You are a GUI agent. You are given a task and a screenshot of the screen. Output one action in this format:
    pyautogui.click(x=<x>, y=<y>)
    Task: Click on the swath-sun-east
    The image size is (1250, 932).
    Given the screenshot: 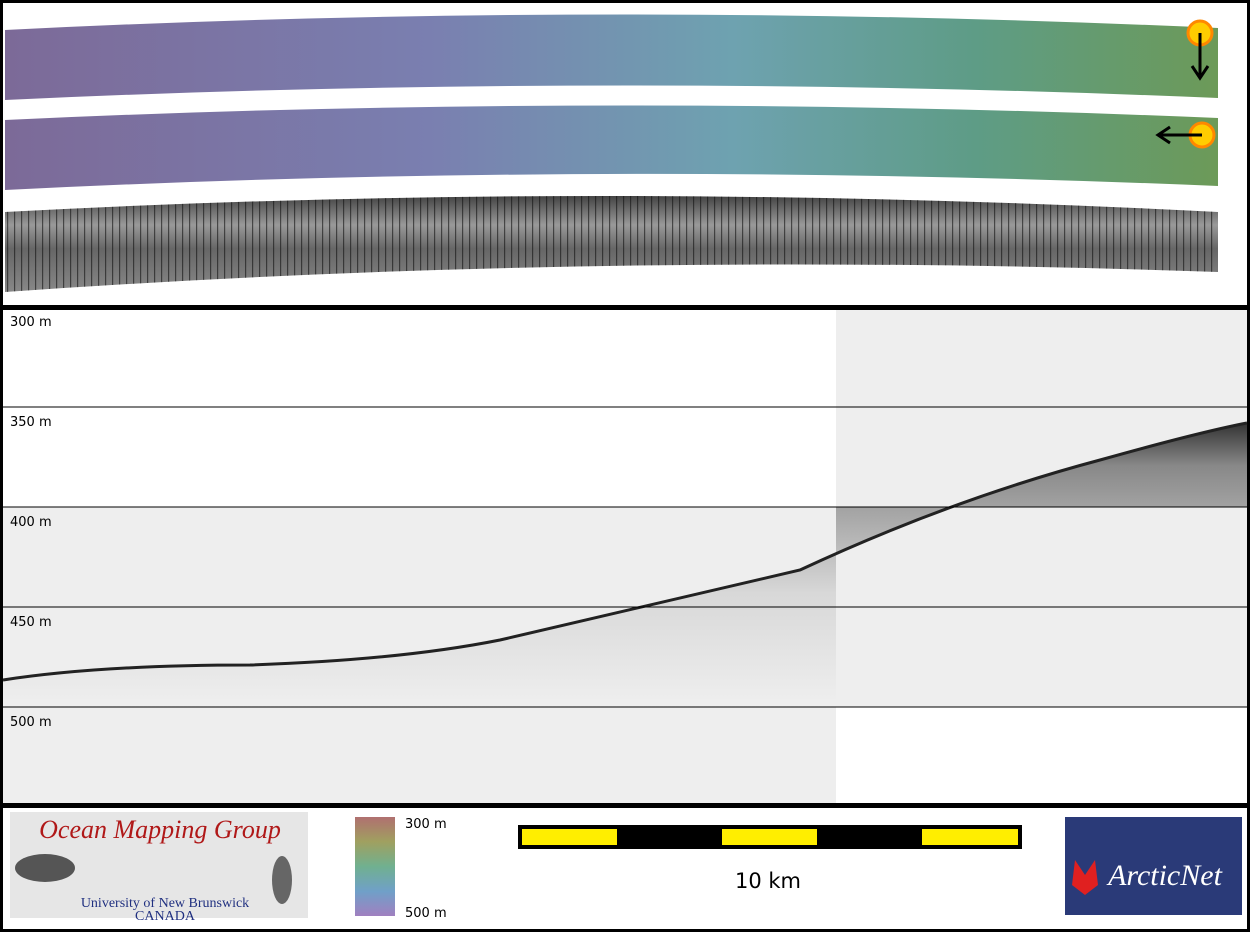 What is the action you would take?
    pyautogui.click(x=611, y=147)
    